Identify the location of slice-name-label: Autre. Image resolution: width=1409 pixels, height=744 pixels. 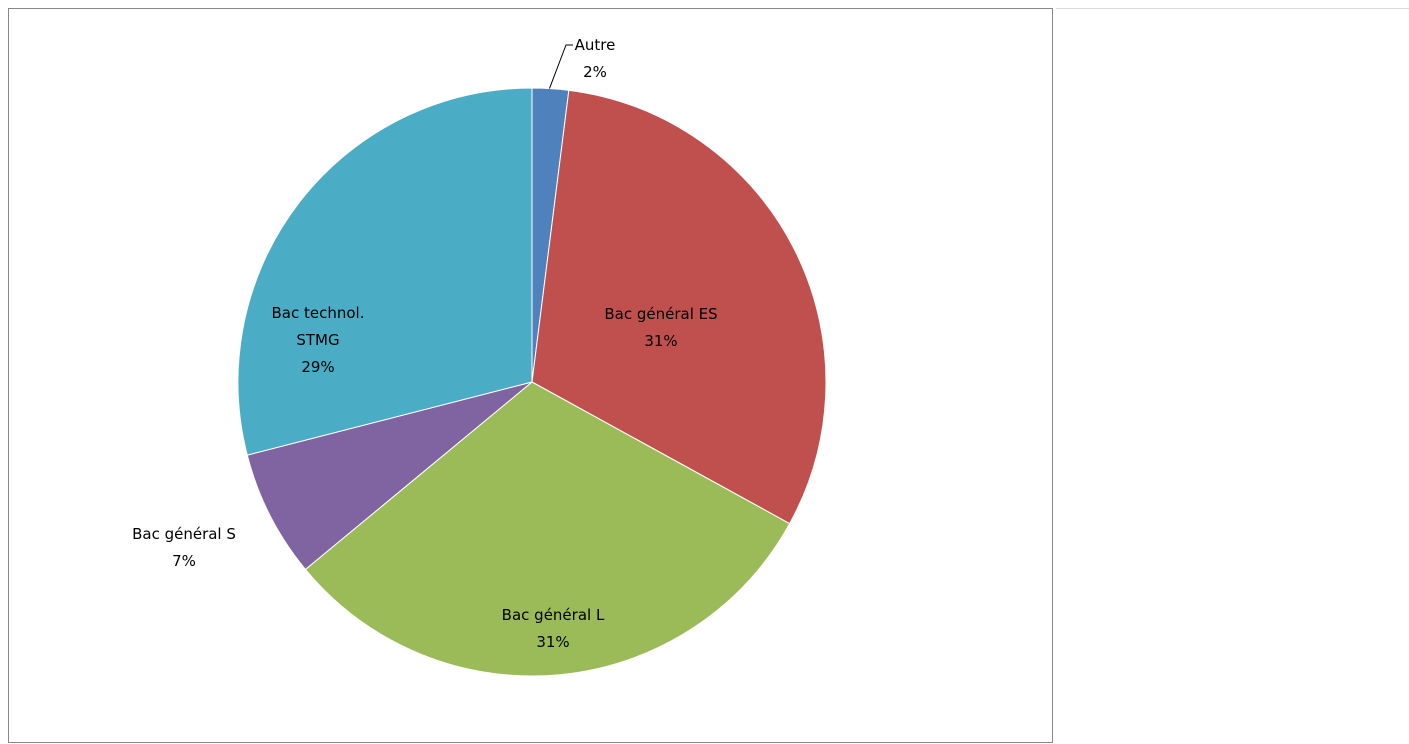
(595, 45).